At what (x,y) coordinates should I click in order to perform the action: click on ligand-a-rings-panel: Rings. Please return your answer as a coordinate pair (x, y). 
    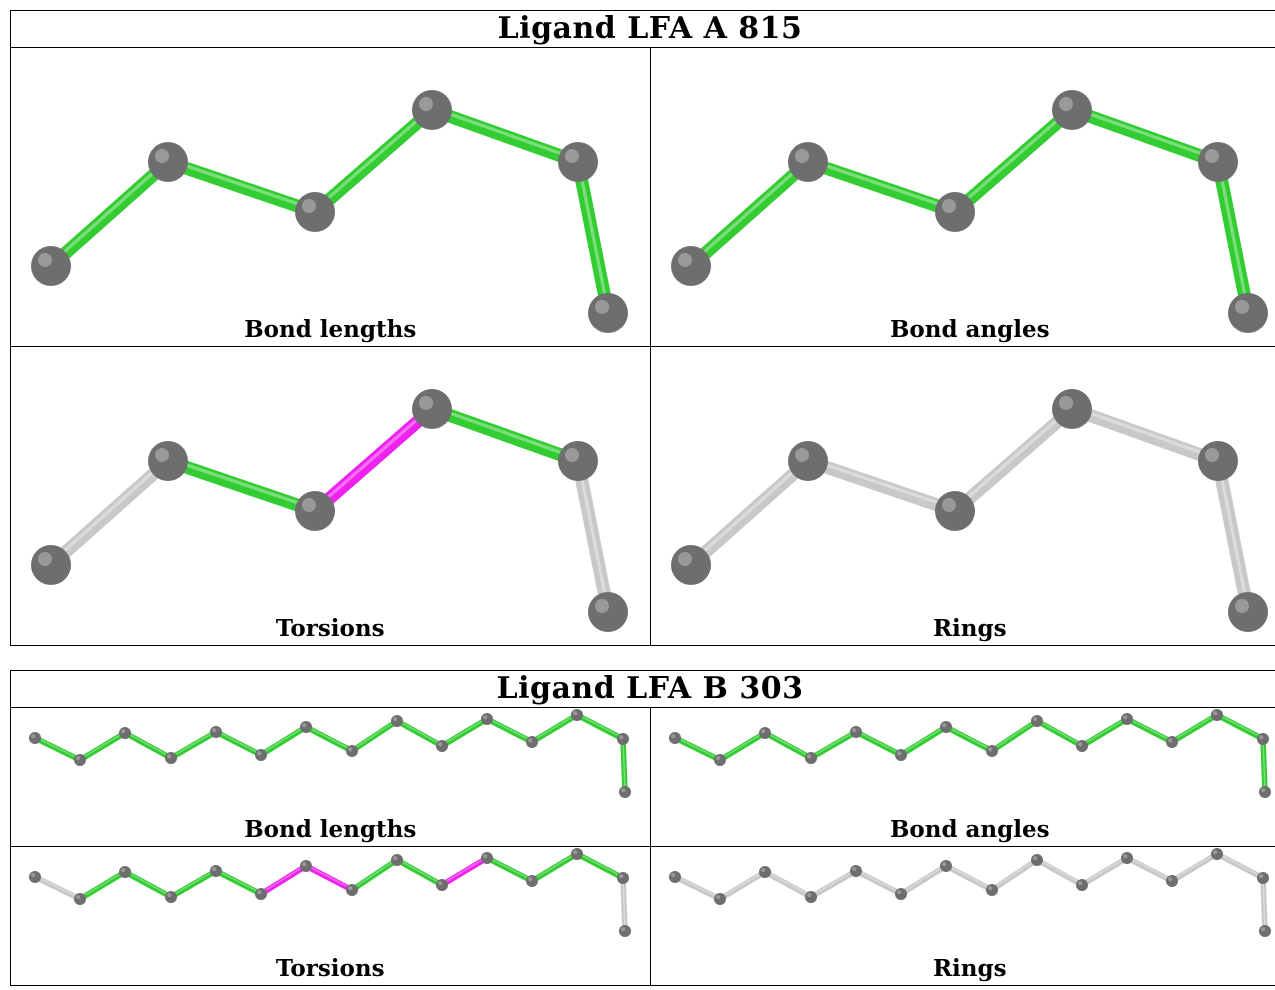
    Looking at the image, I should click on (962, 496).